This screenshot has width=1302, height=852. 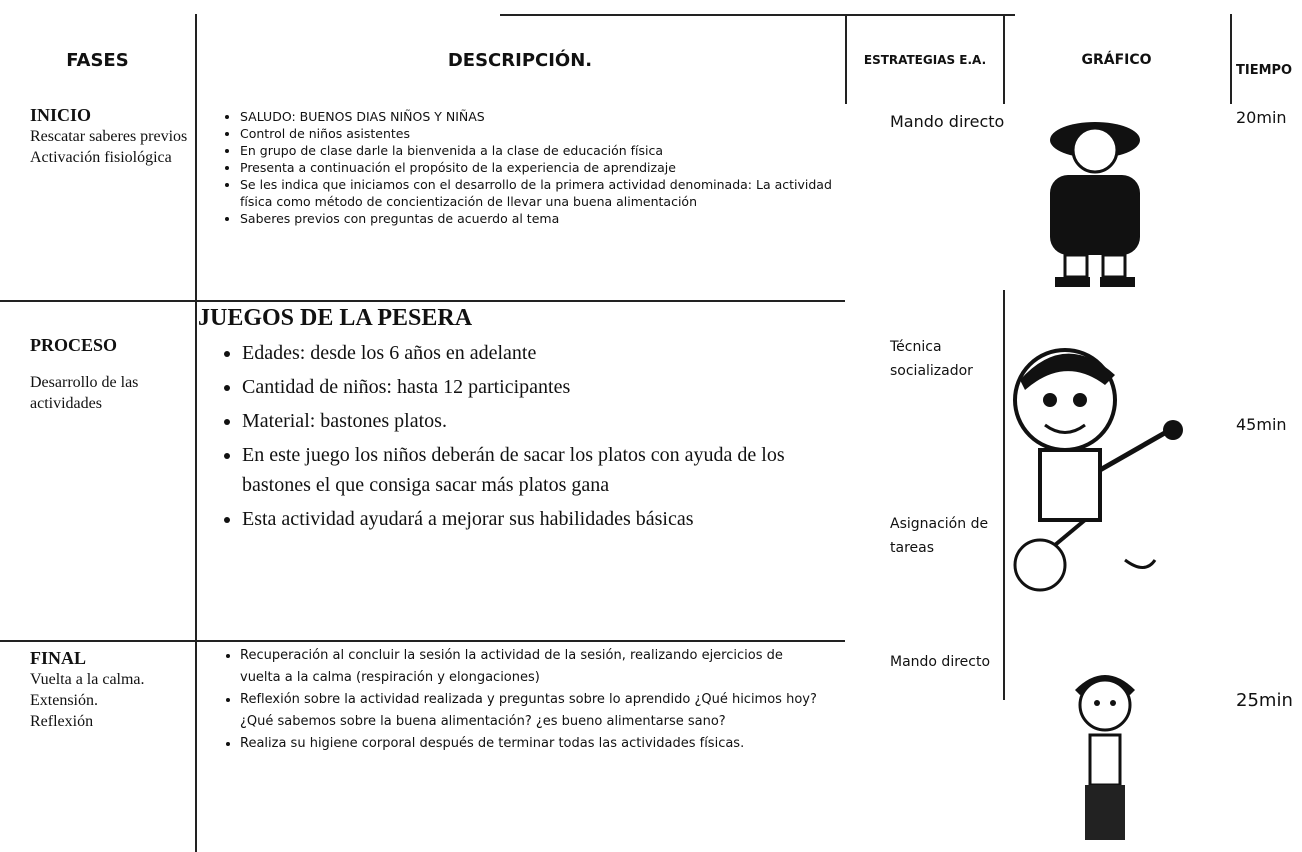 I want to click on fase-line: Rescatar saberes previos, so click(x=109, y=136).